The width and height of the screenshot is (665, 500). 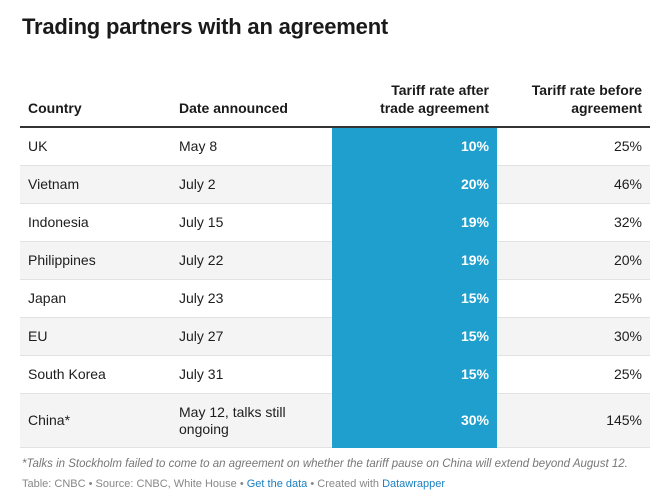 What do you see at coordinates (95, 96) in the screenshot?
I see `header-country: Country` at bounding box center [95, 96].